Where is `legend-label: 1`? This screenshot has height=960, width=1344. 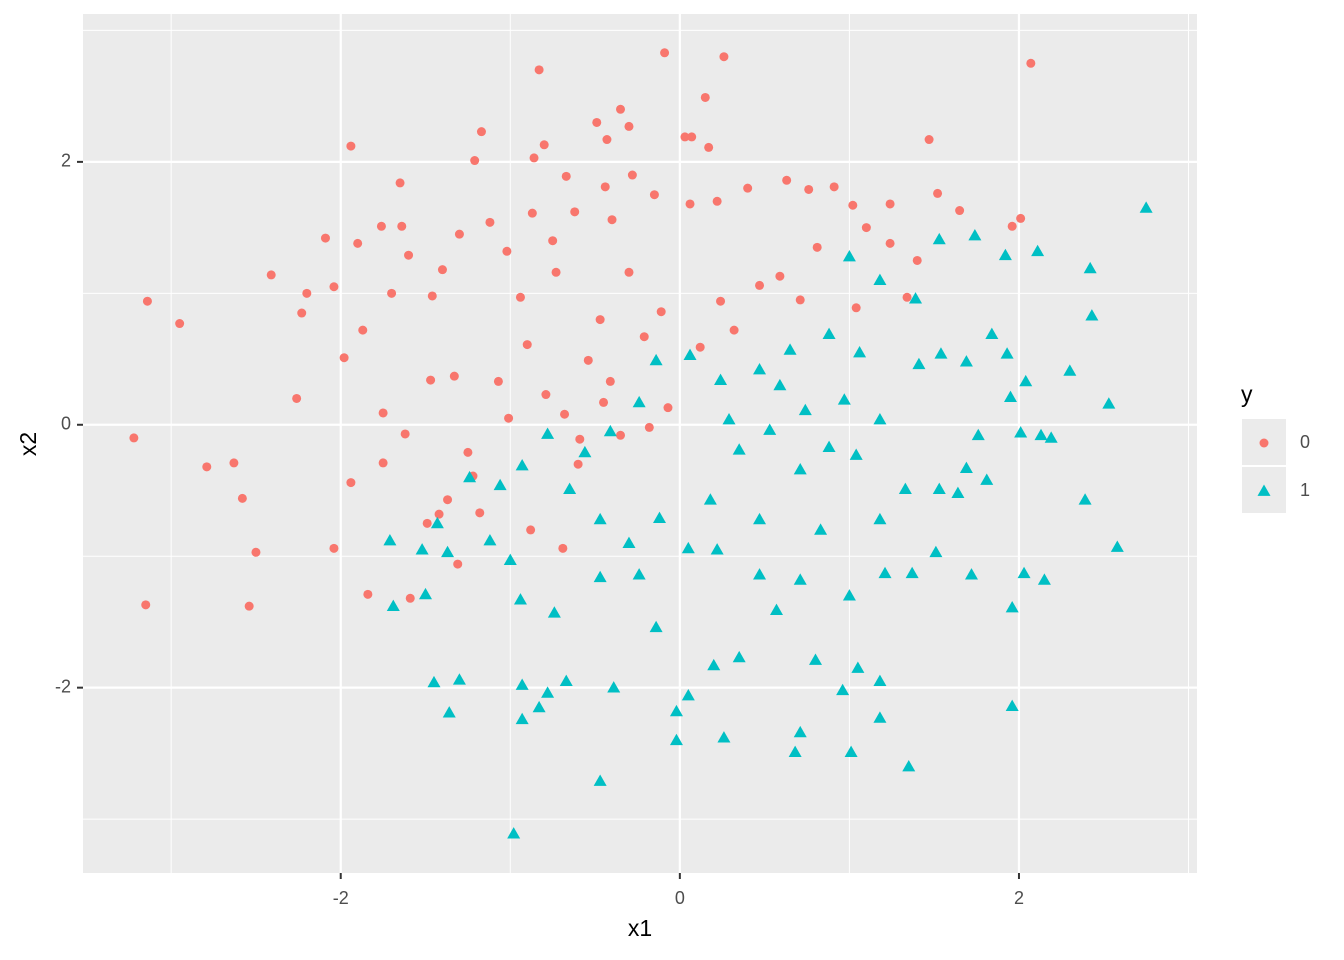
legend-label: 1 is located at coordinates (1305, 490).